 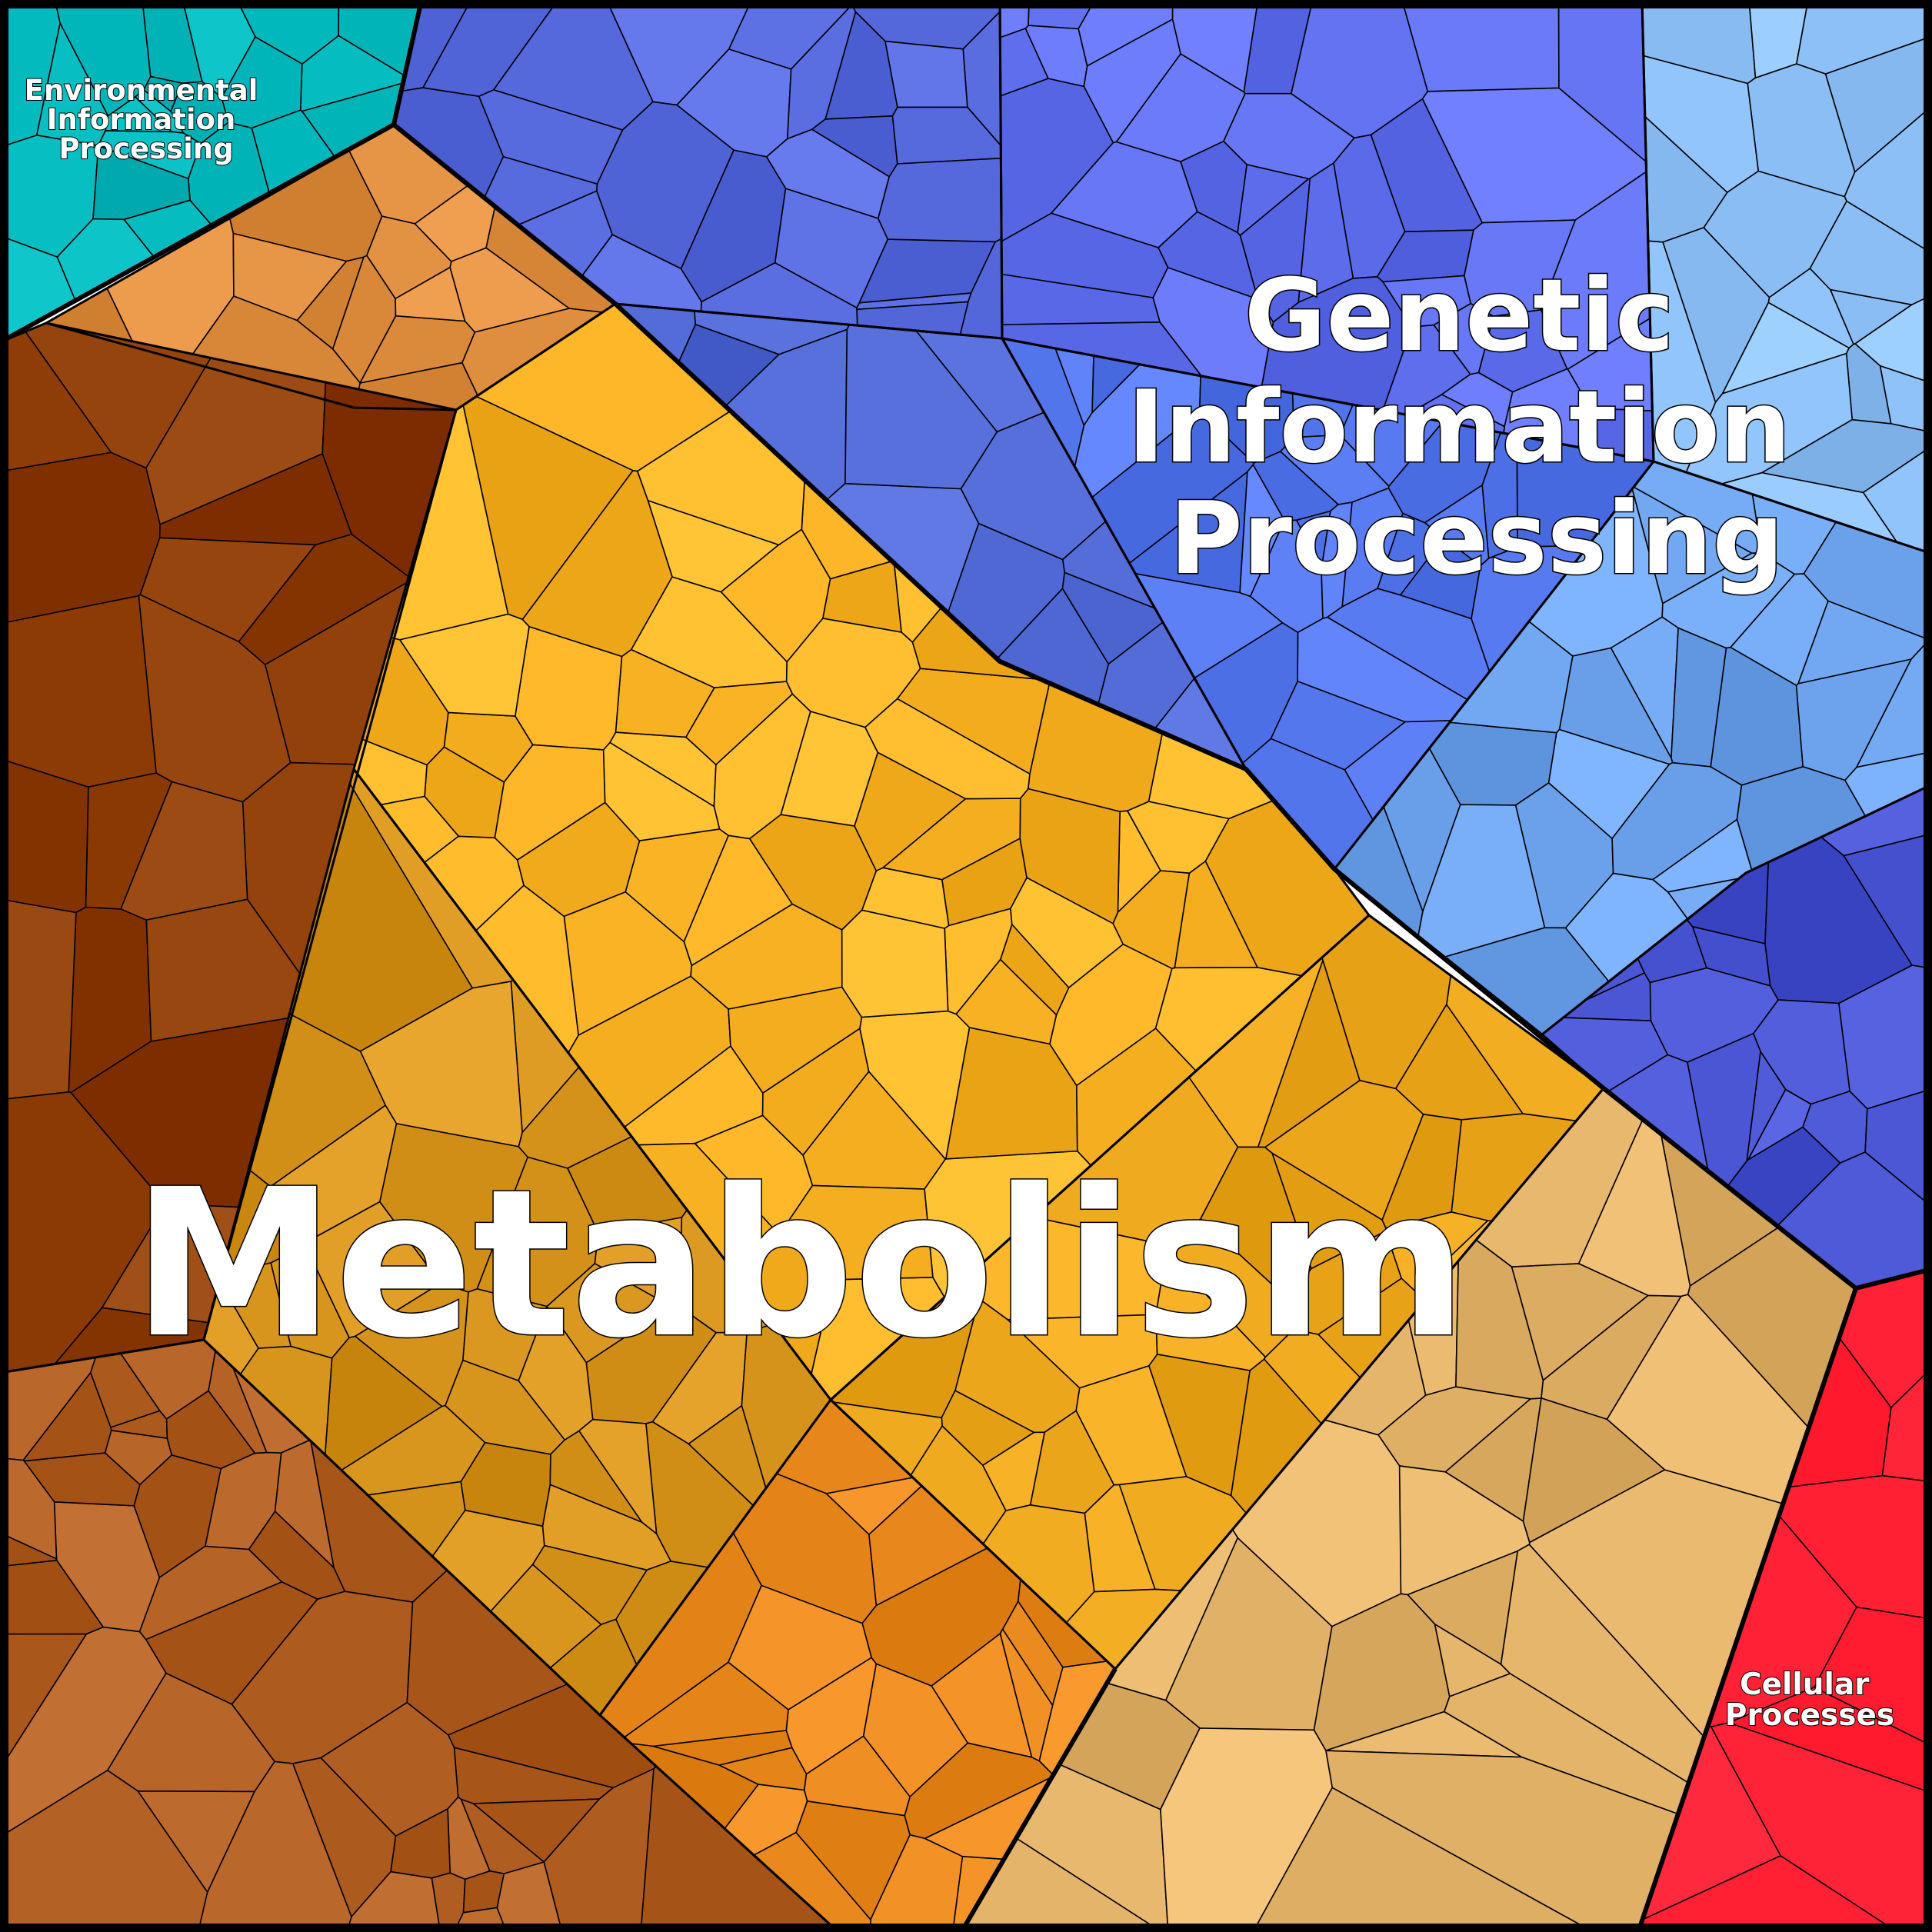 I want to click on genetic-label-line-2: Information, so click(x=1459, y=426).